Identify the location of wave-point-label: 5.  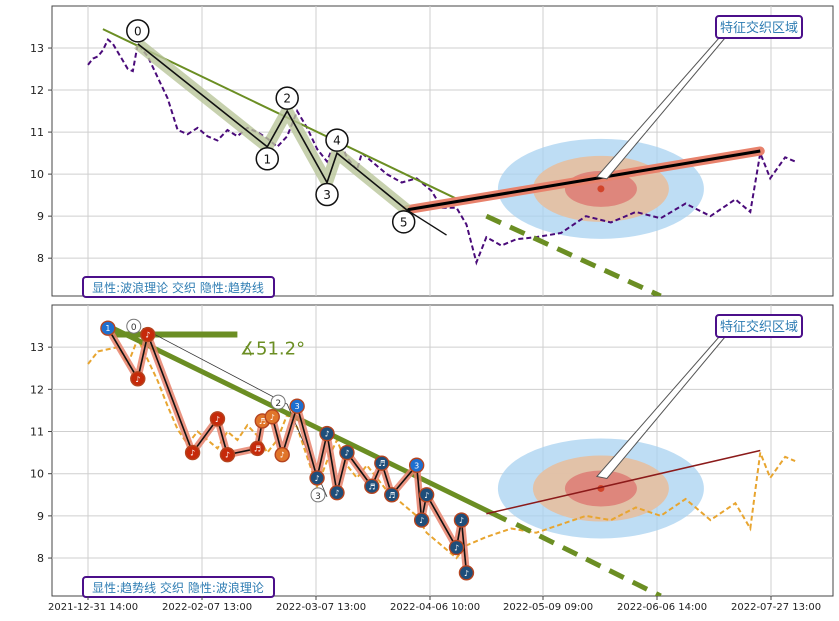
(404, 222).